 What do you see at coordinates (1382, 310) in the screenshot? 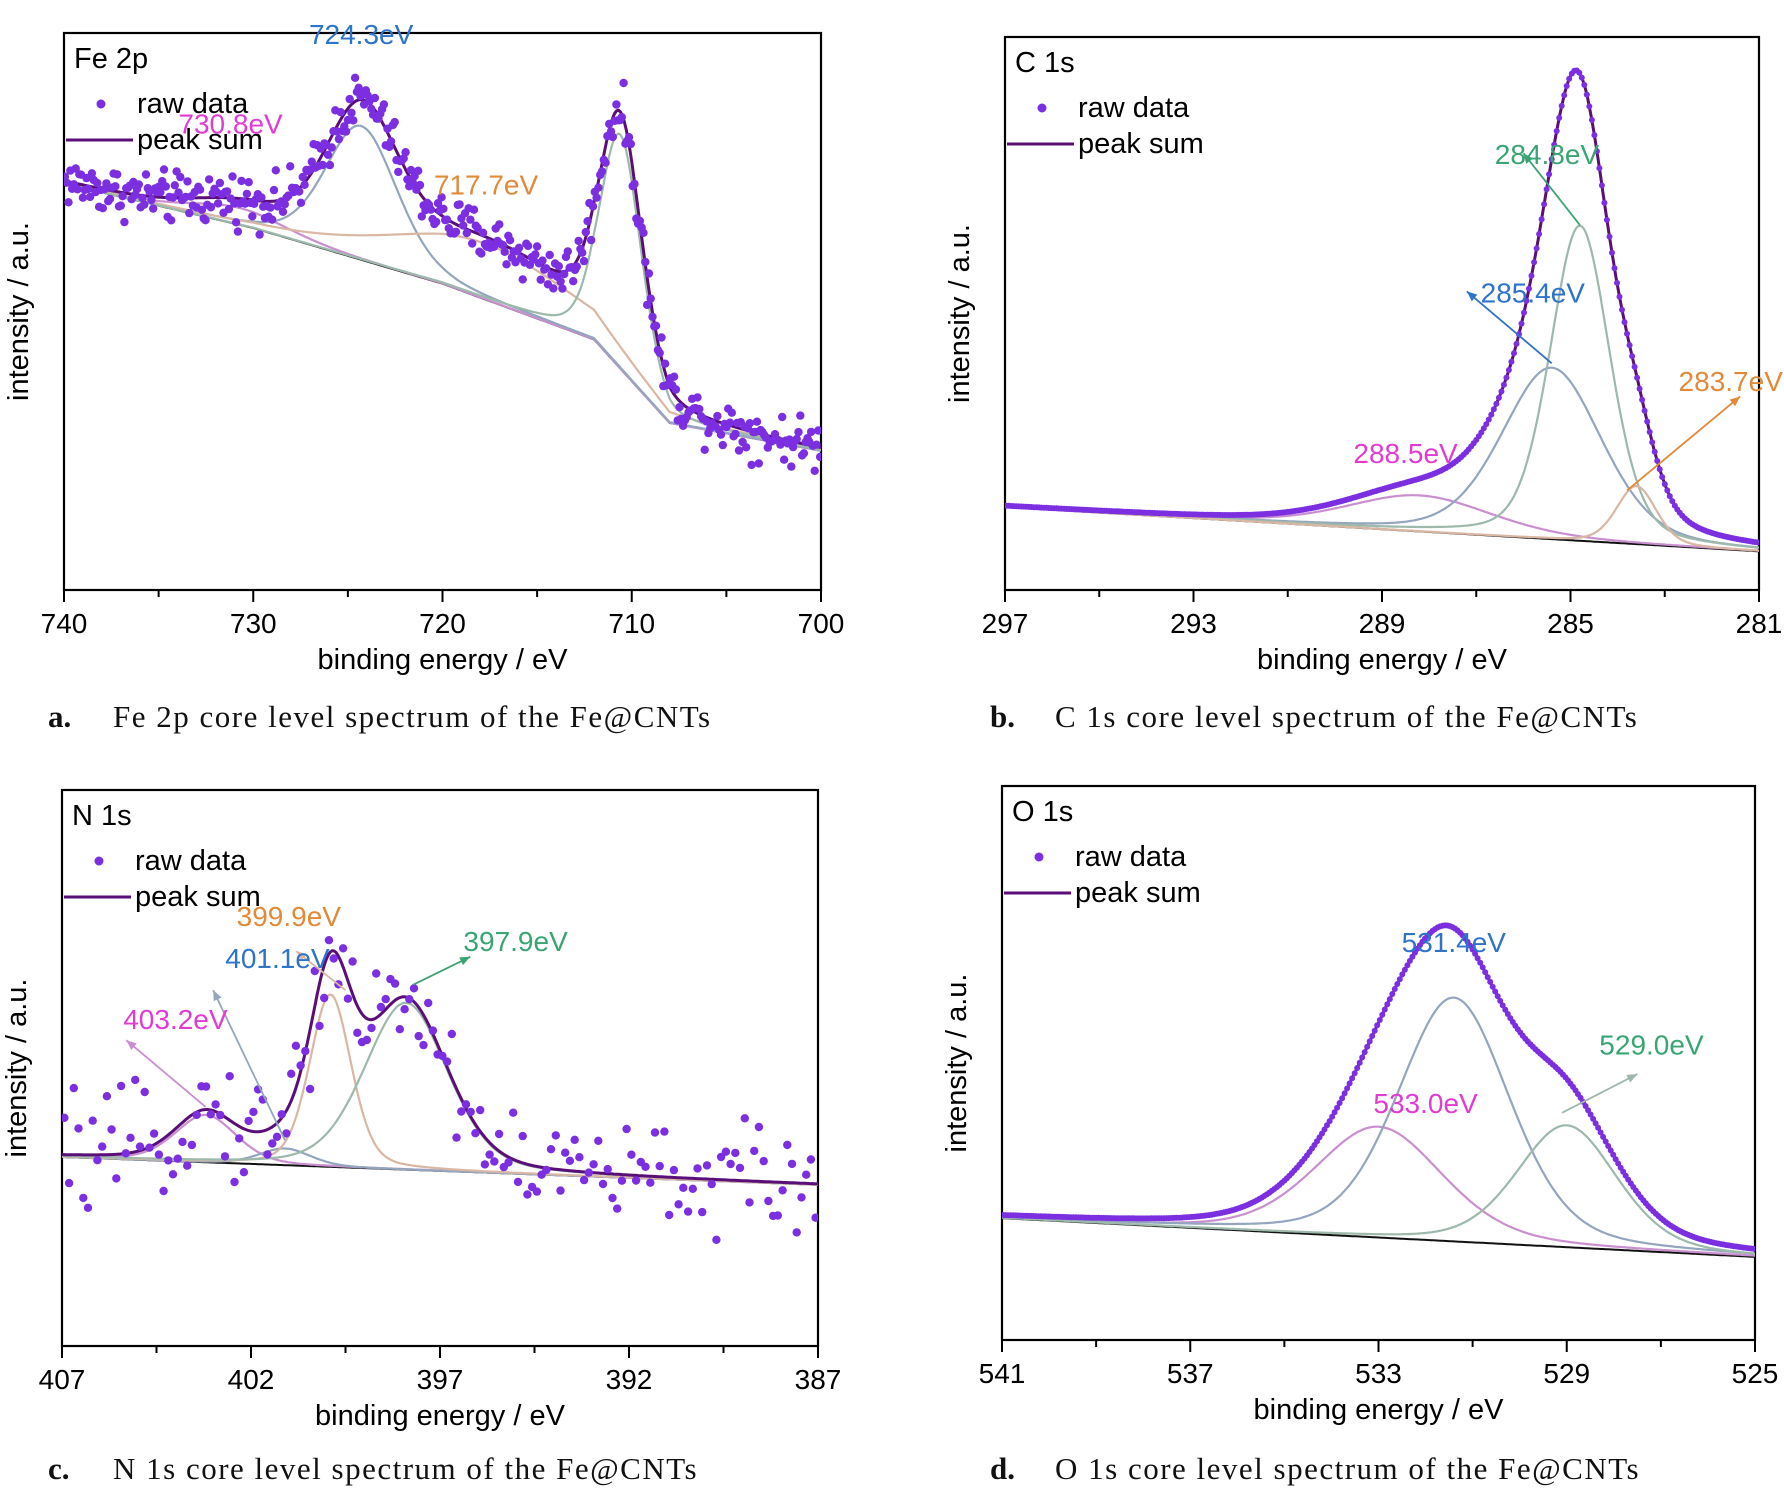
I see `plot-area` at bounding box center [1382, 310].